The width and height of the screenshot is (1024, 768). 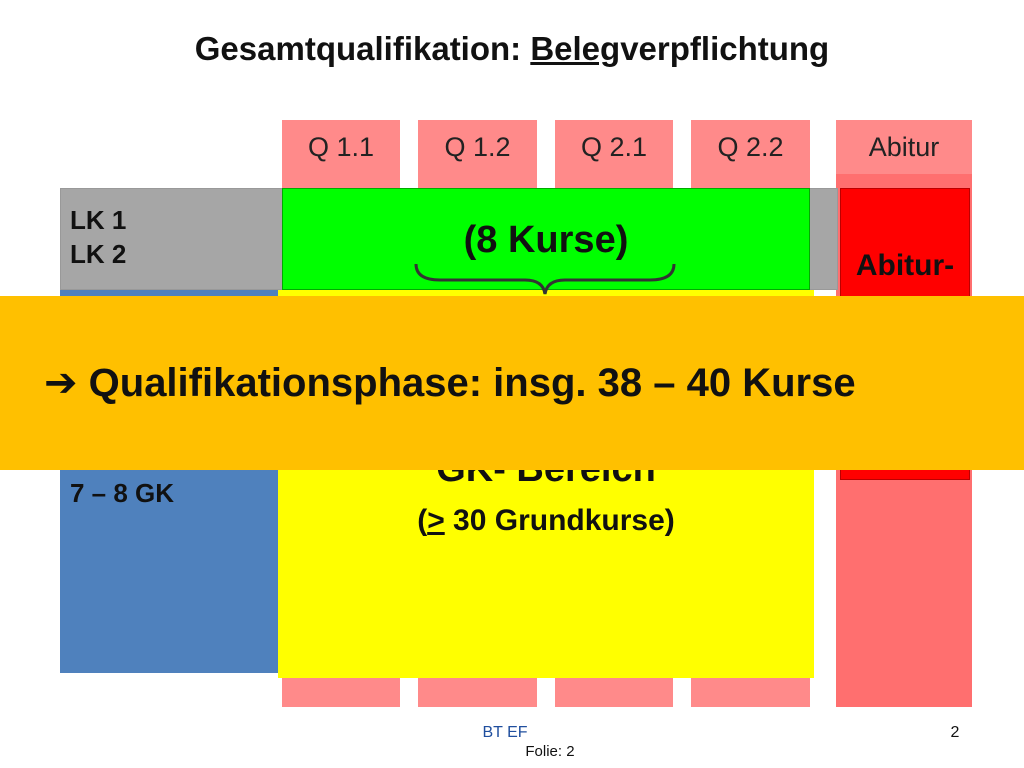 What do you see at coordinates (505, 732) in the screenshot?
I see `footer-center: BT EF` at bounding box center [505, 732].